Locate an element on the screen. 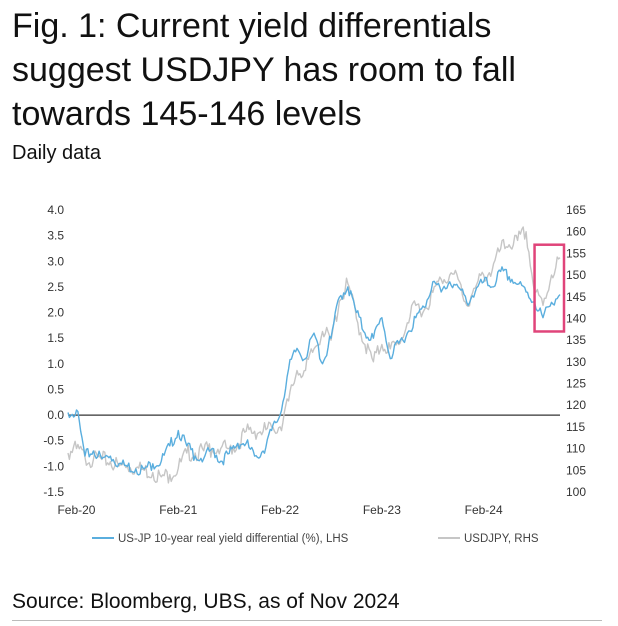 The image size is (618, 626). y-left-tick-label: 0.0 is located at coordinates (55, 415).